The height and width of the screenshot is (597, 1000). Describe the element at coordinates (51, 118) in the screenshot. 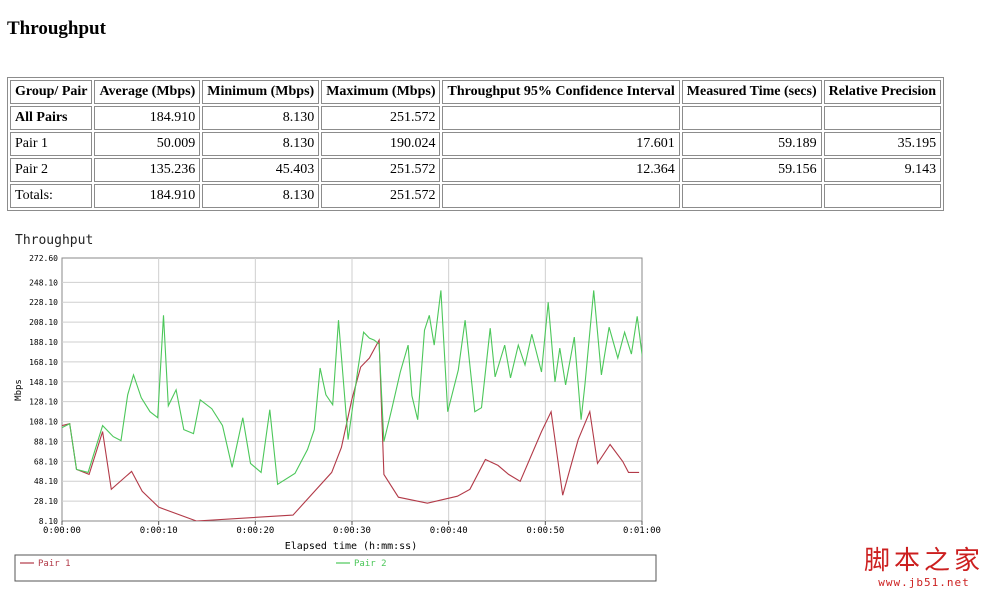

I see `row-label: All Pairs` at that location.